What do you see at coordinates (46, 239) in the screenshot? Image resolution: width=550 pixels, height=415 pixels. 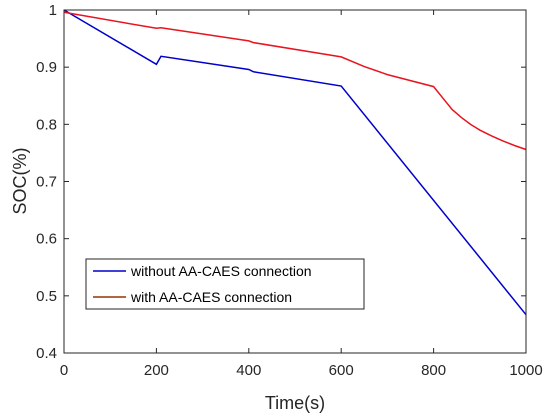 I see `y-tick-label-2: 0.6` at bounding box center [46, 239].